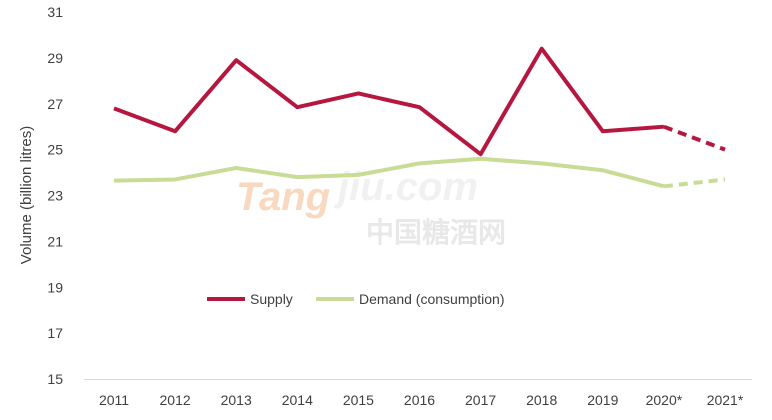 The image size is (772, 420). Describe the element at coordinates (55, 333) in the screenshot. I see `y-tick-label-17: 17` at that location.